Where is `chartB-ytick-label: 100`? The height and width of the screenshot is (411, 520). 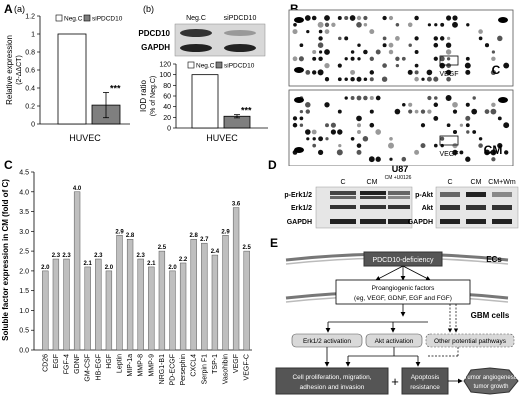 chartB-ytick-label: 100 is located at coordinates (165, 75).